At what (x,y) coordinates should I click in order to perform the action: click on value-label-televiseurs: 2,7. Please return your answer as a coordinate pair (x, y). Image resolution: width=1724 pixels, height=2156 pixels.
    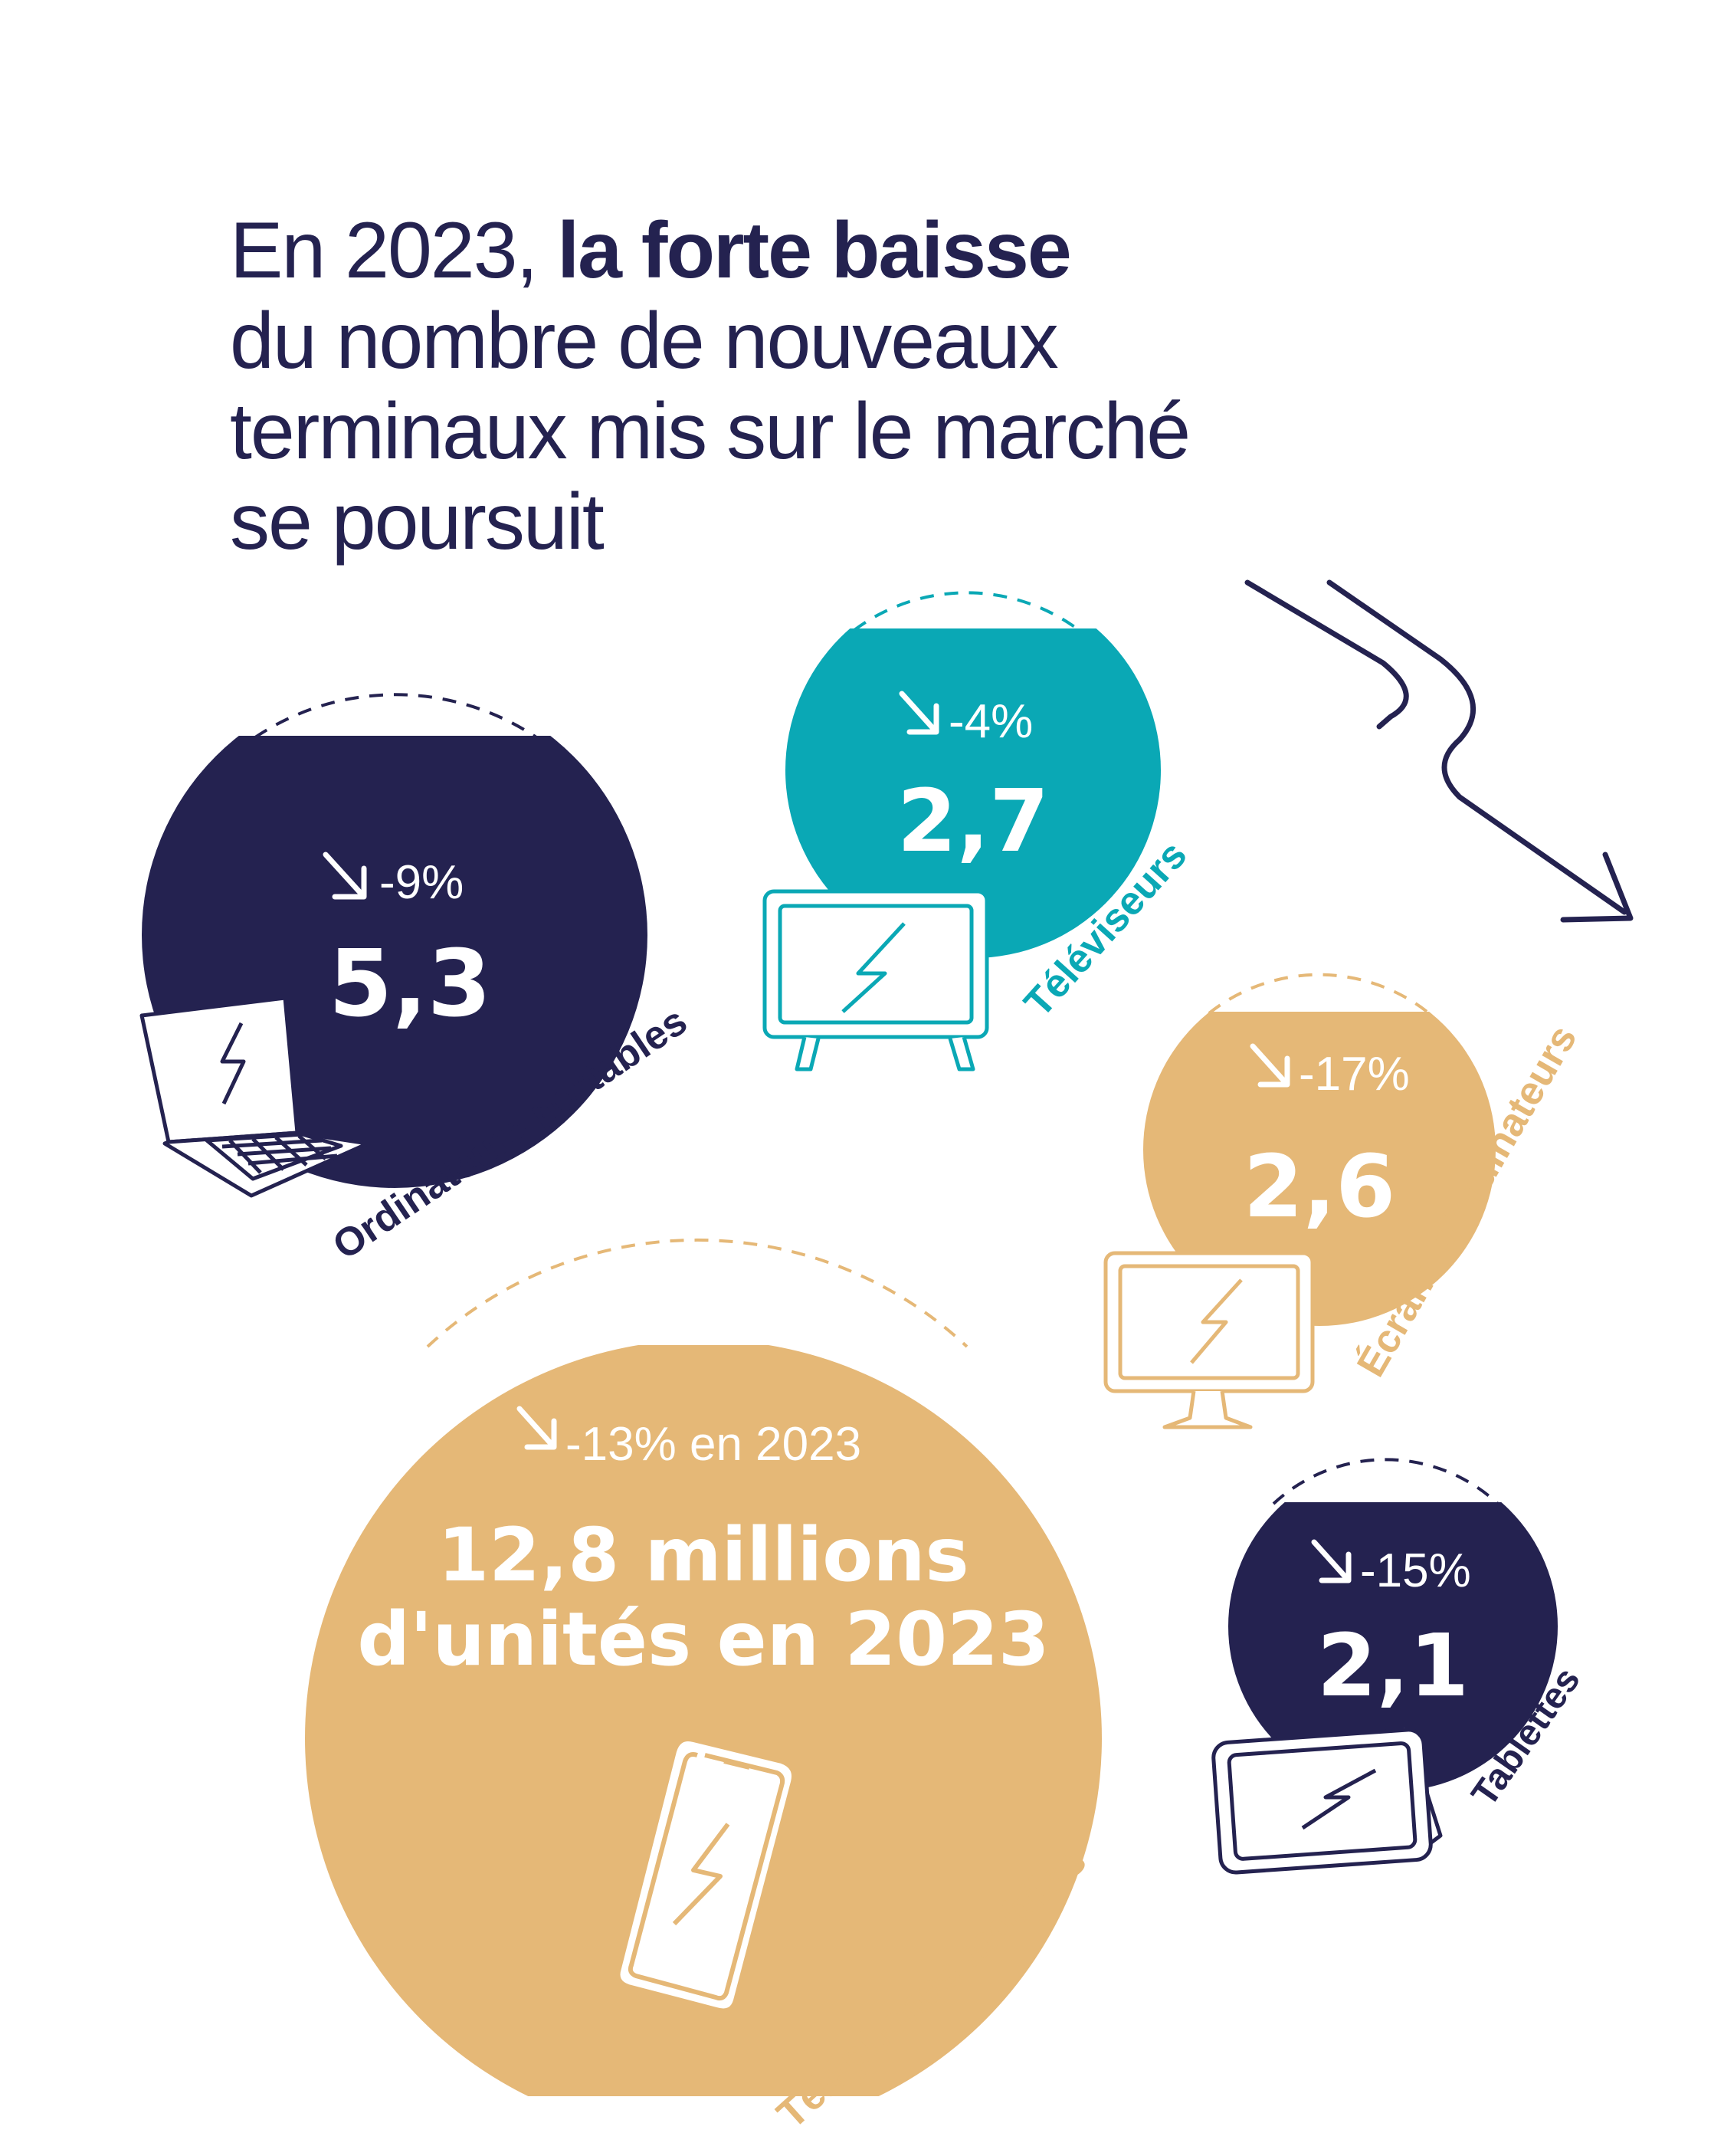
    Looking at the image, I should click on (973, 821).